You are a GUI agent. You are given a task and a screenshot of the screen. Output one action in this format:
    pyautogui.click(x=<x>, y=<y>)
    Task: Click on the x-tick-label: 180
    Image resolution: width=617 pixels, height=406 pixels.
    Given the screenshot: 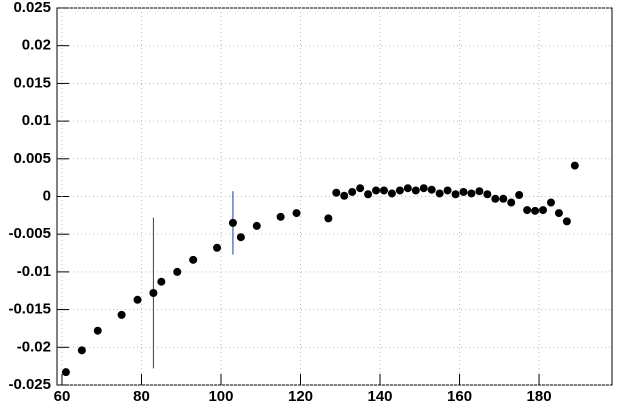 What is the action you would take?
    pyautogui.click(x=539, y=396)
    